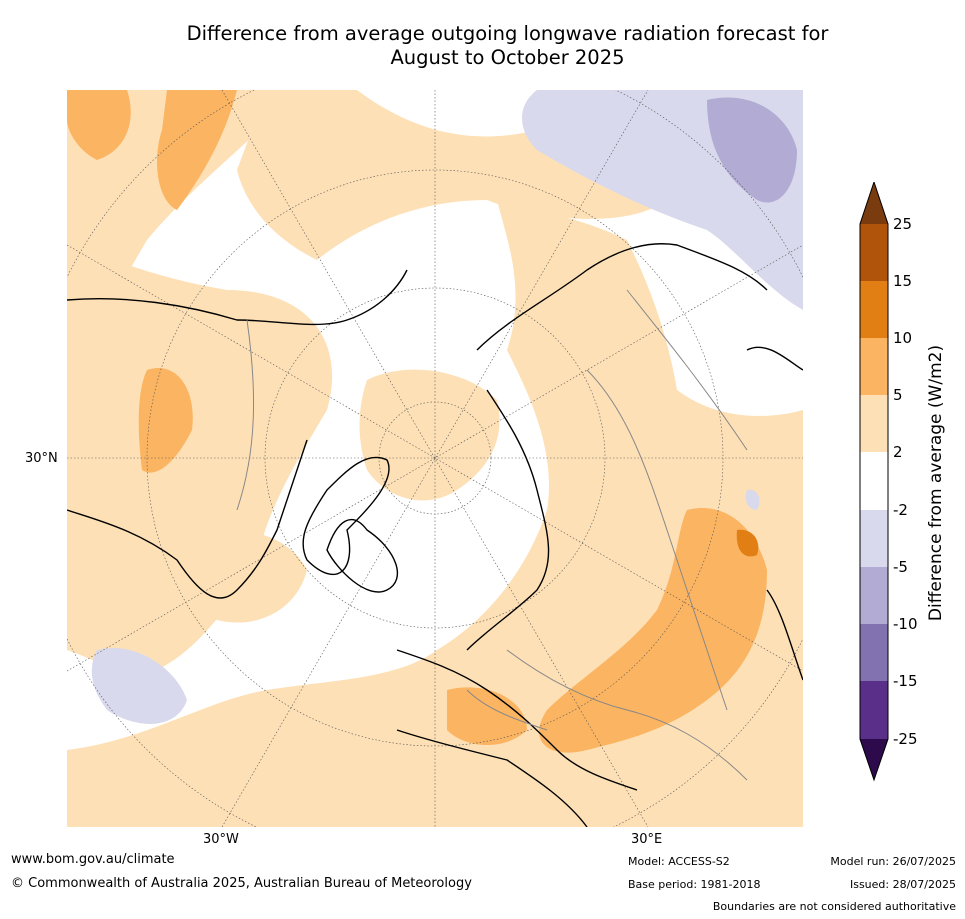  I want to click on colorbar-tick: 10, so click(903, 338).